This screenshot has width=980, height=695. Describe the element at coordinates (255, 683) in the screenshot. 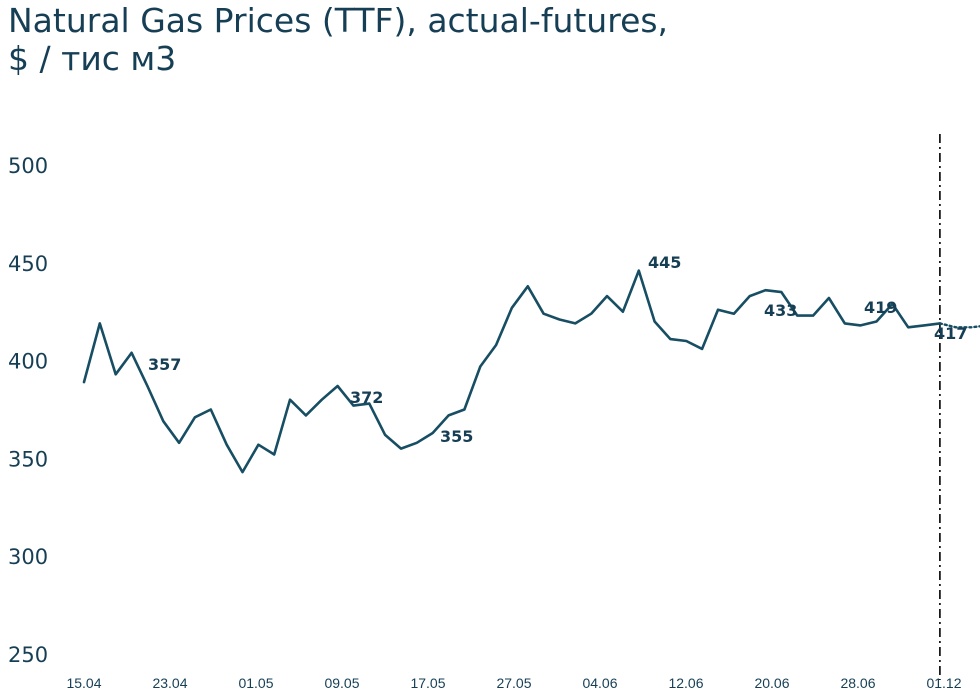

I see `x-tick-label: 01.05` at that location.